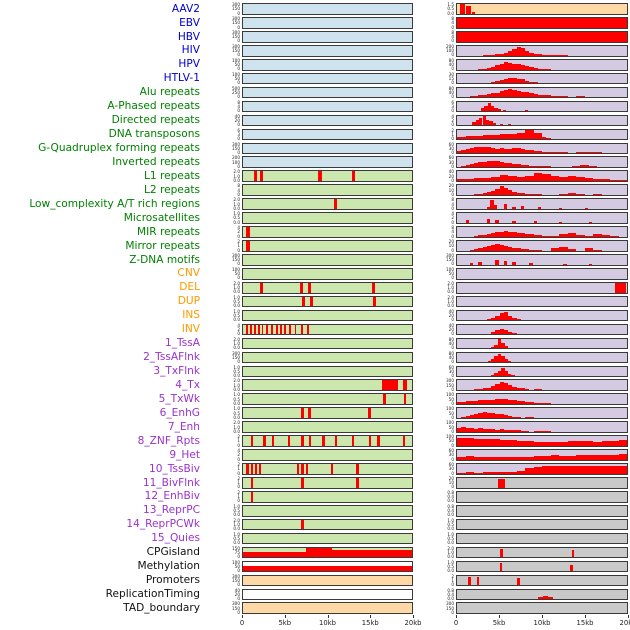  I want to click on y-axis-ticks: 150 75 0, so click(223, 552).